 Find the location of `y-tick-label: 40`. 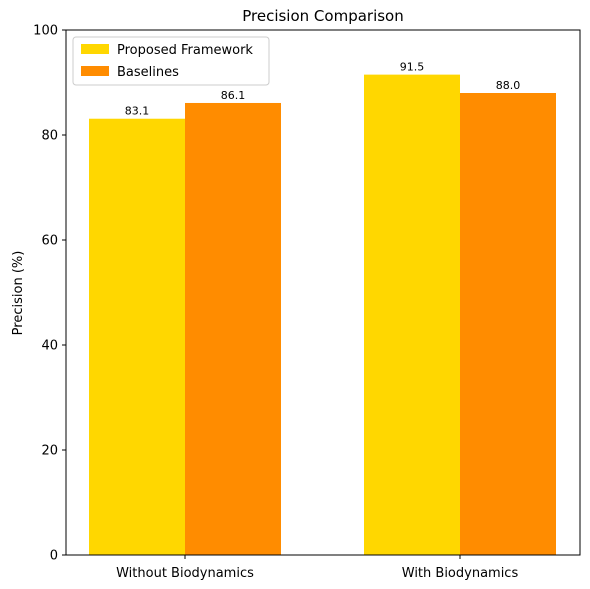

y-tick-label: 40 is located at coordinates (49, 346).